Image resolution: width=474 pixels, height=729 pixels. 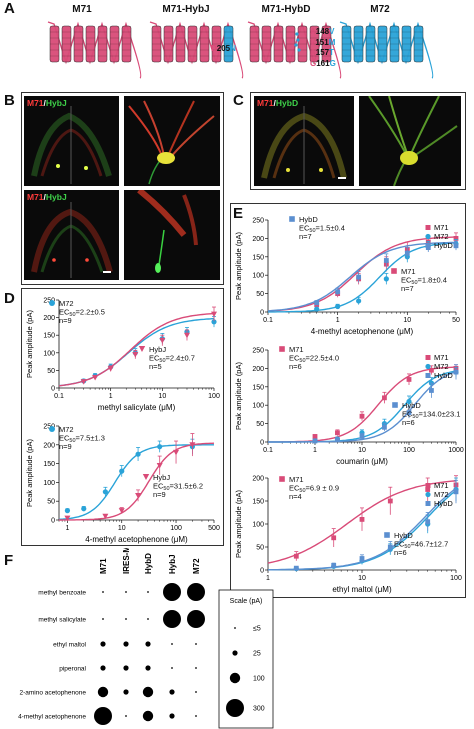 What do you see at coordinates (296, 45) in the screenshot?
I see `mutation-dot` at bounding box center [296, 45].